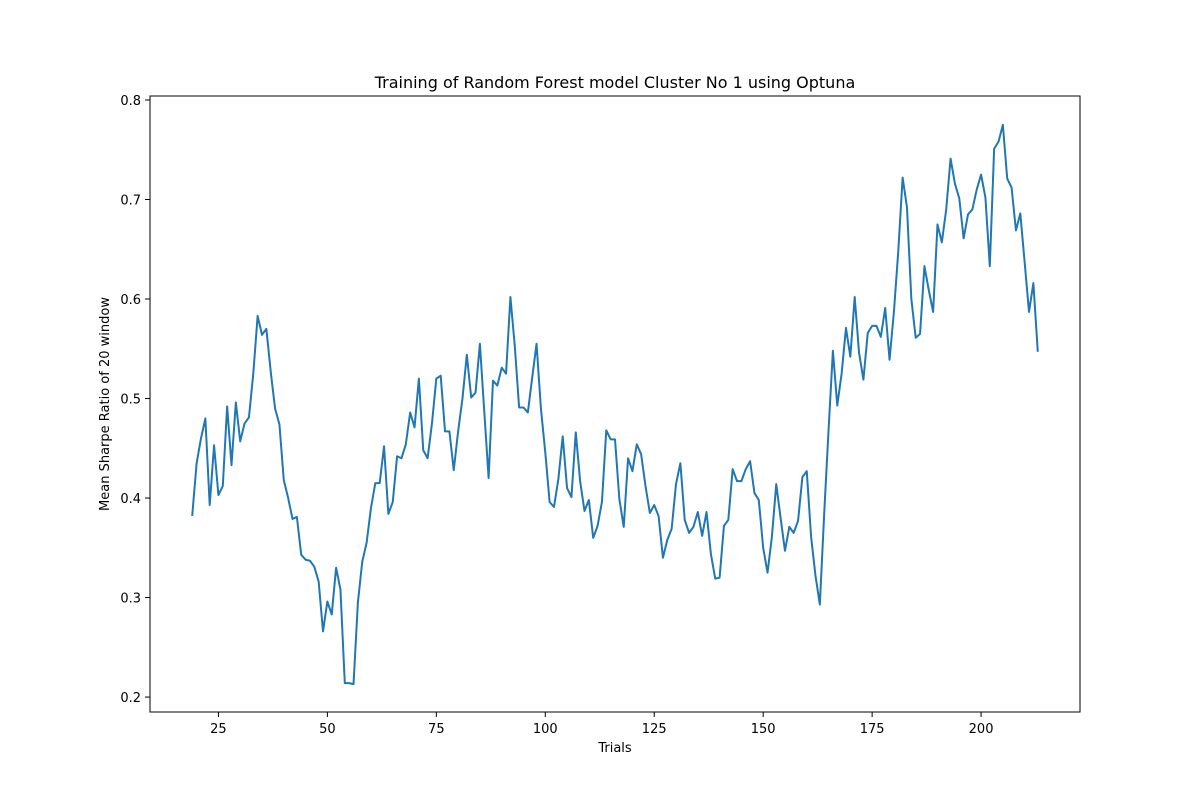 Image resolution: width=1200 pixels, height=800 pixels. Describe the element at coordinates (130, 300) in the screenshot. I see `y-tick-label: 0.6` at that location.